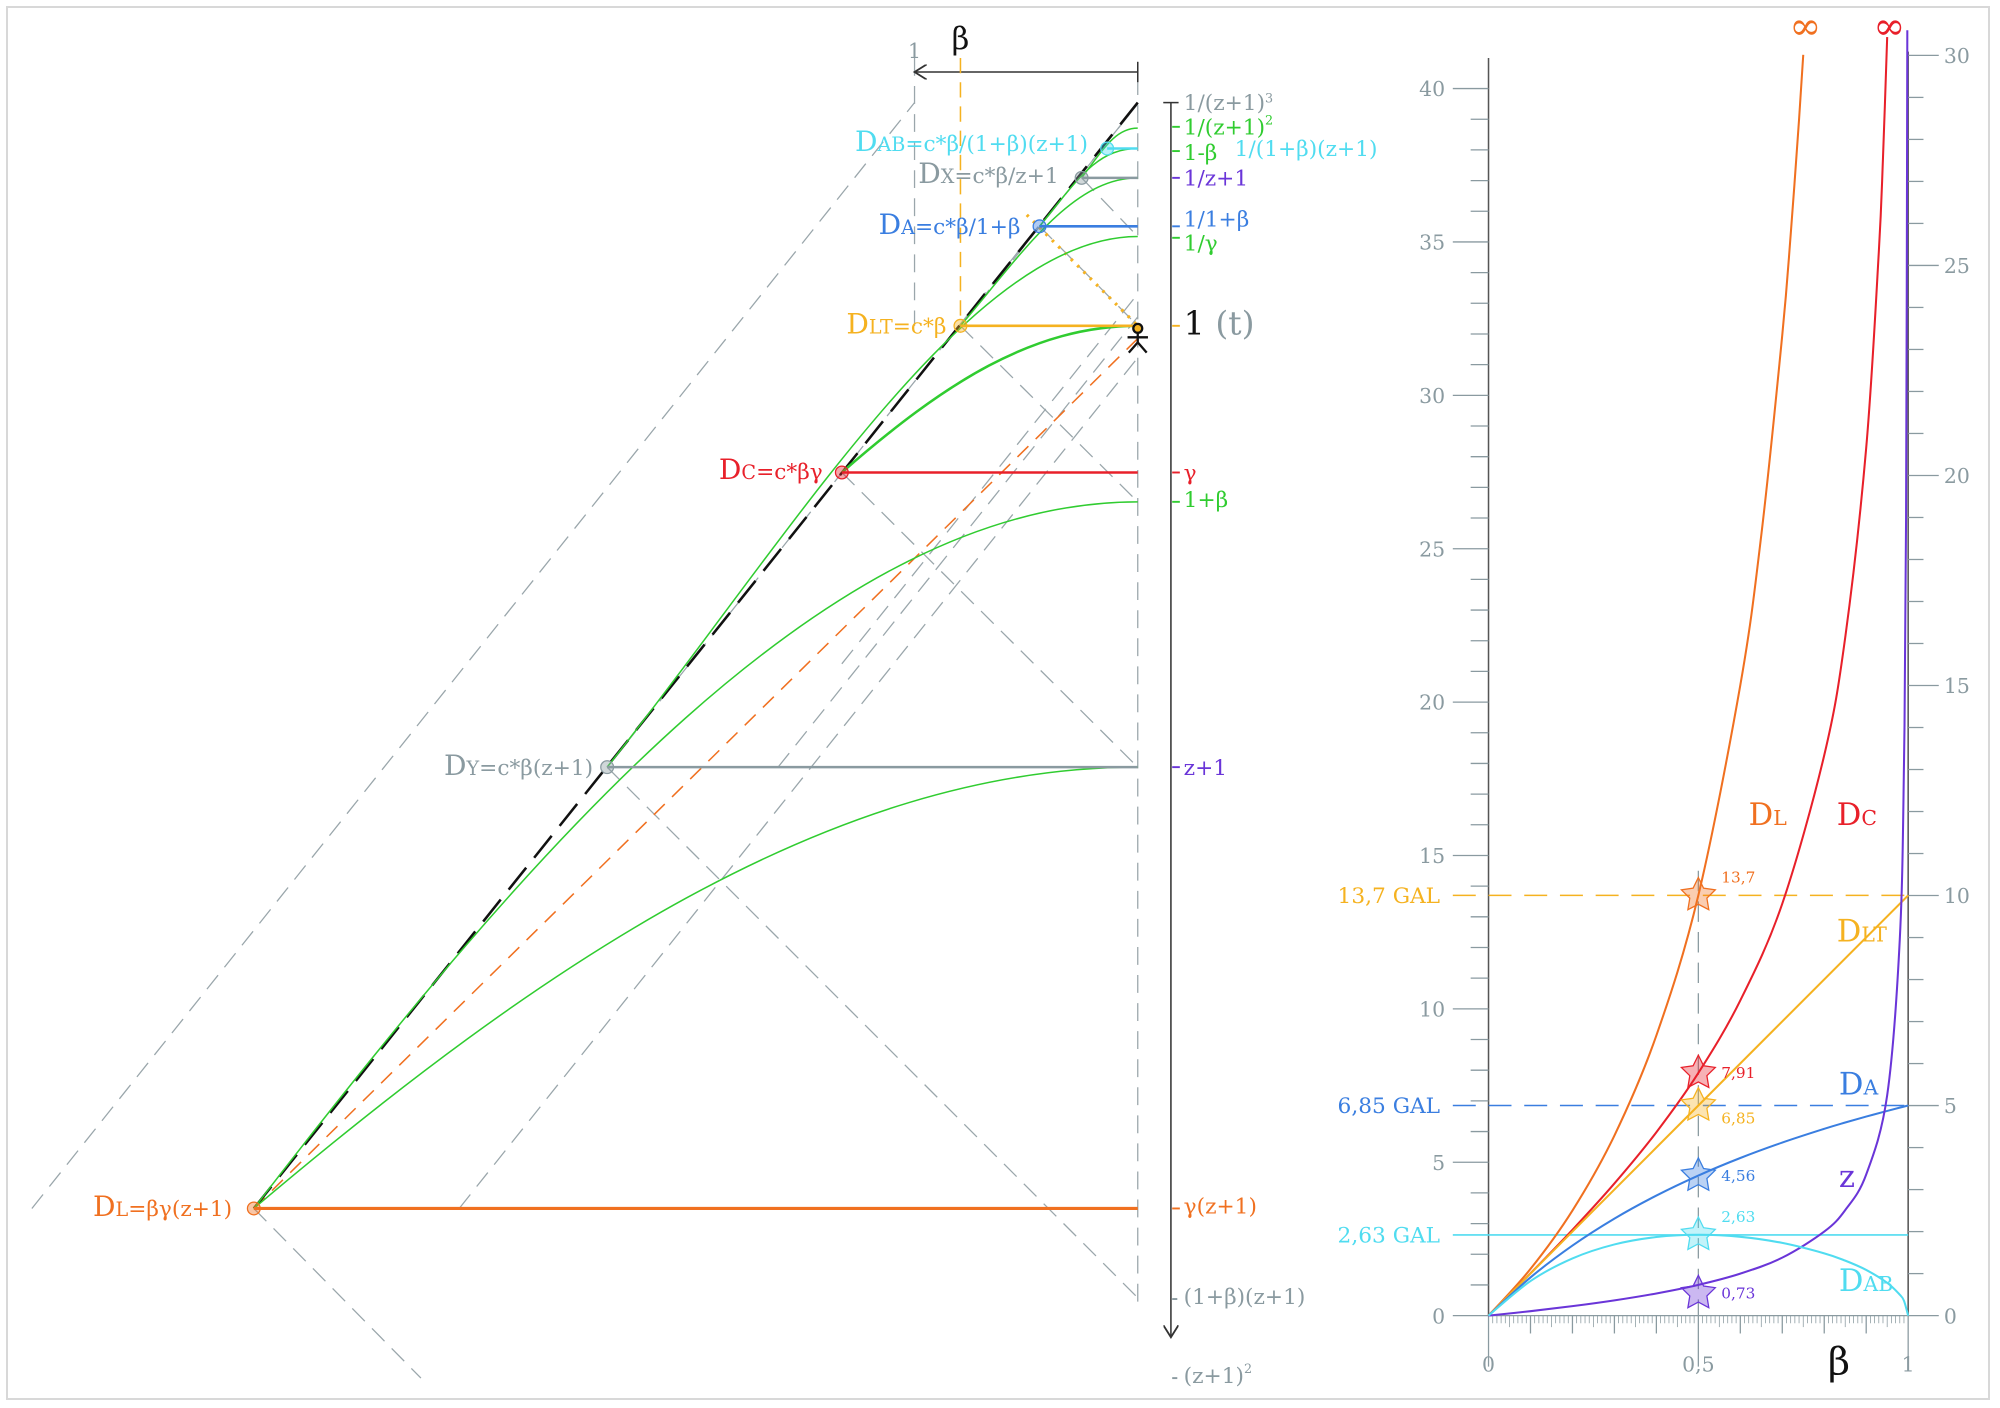 The height and width of the screenshot is (1408, 2000). Describe the element at coordinates (1205, 768) in the screenshot. I see `tick-z-plus-1: z+1` at that location.